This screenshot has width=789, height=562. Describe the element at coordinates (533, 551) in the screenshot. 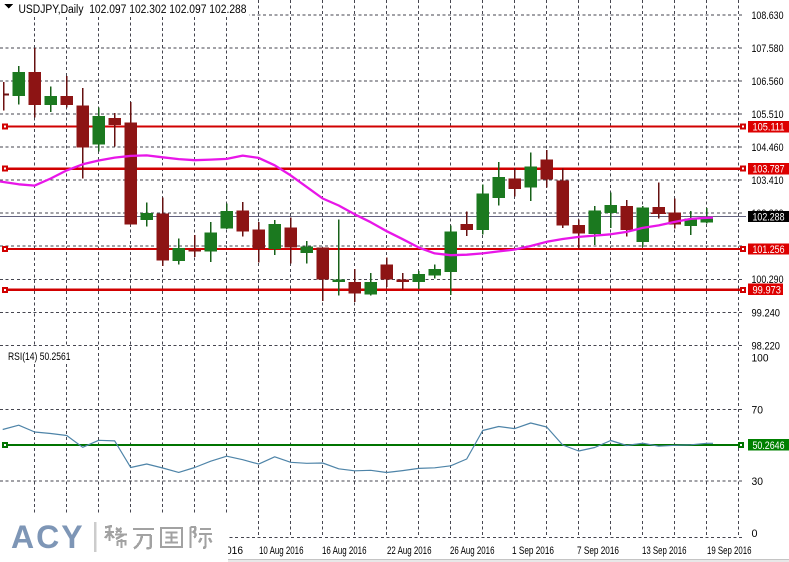

I see `svg-text: 1 Sep 2016` at that location.